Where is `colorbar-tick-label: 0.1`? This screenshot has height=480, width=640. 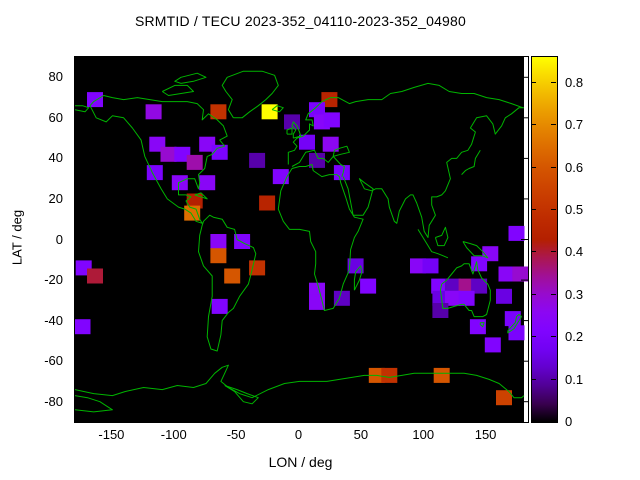
colorbar-tick-label: 0.1 is located at coordinates (574, 379).